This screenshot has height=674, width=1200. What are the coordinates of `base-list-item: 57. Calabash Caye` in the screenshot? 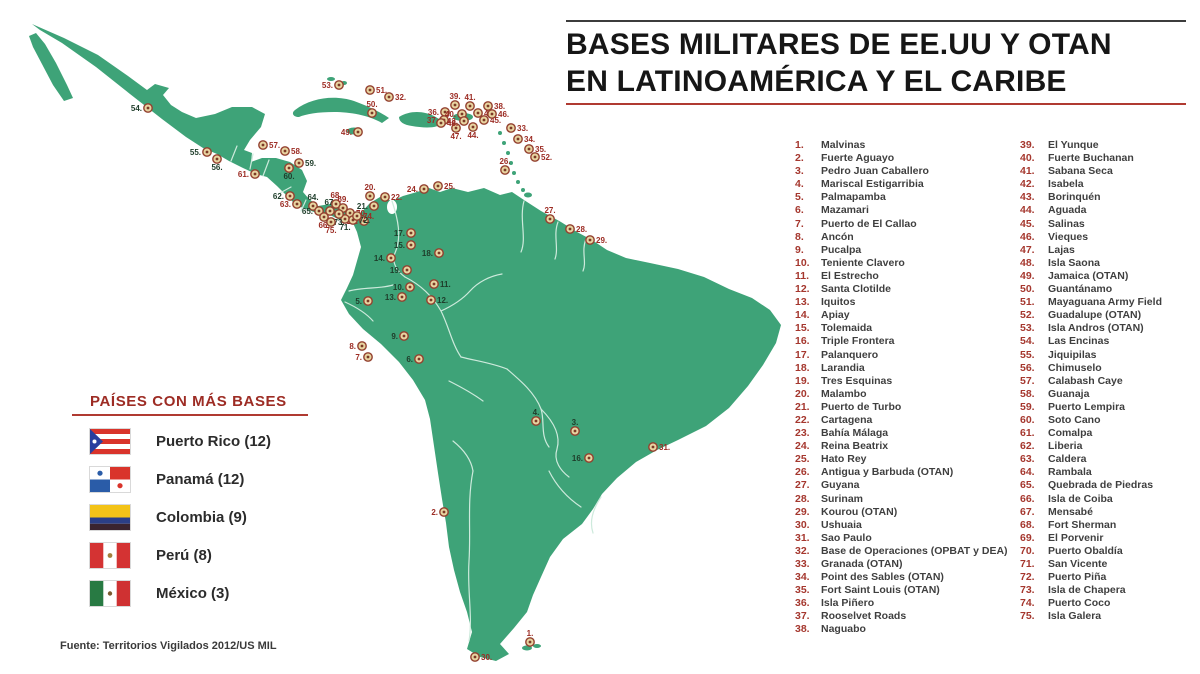 It's located at (1109, 381).